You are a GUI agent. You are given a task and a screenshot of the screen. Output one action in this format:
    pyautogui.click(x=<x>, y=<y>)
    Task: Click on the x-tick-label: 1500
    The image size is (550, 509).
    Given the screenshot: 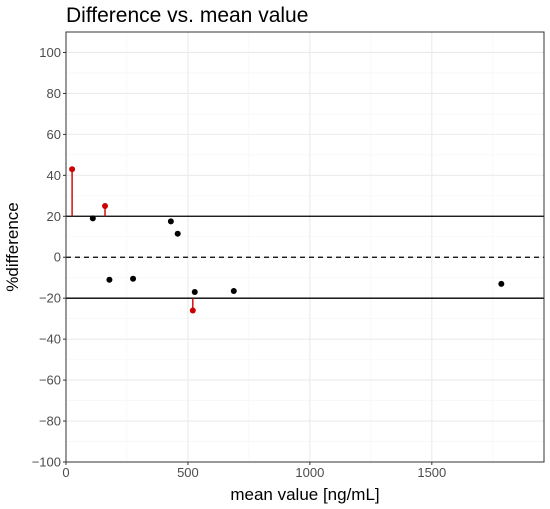 What is the action you would take?
    pyautogui.click(x=431, y=472)
    